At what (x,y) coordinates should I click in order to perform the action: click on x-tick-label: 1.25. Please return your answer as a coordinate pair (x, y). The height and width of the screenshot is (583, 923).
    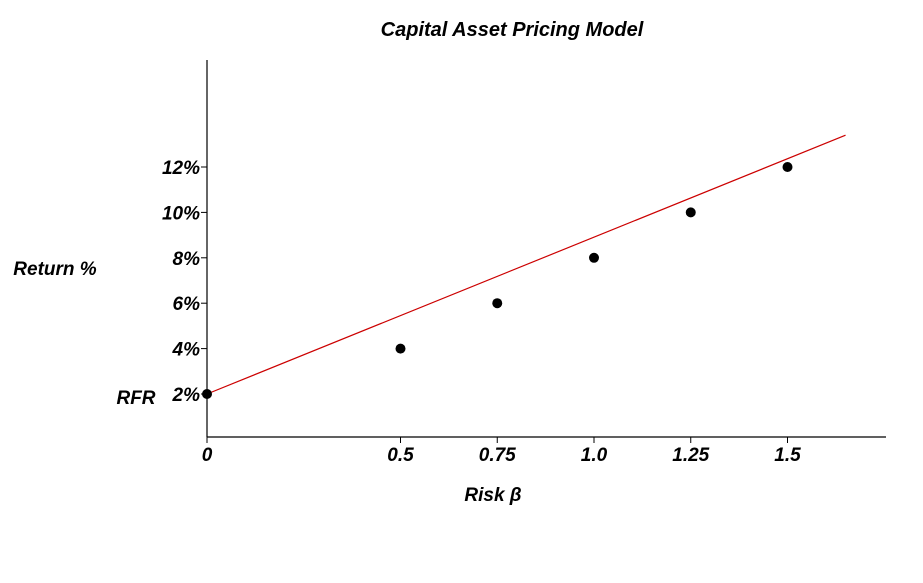
    Looking at the image, I should click on (690, 455).